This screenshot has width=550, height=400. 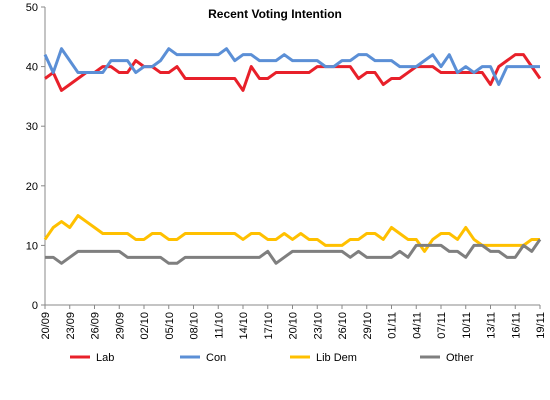 What do you see at coordinates (269, 326) in the screenshot?
I see `x-tick-label: 17/10` at bounding box center [269, 326].